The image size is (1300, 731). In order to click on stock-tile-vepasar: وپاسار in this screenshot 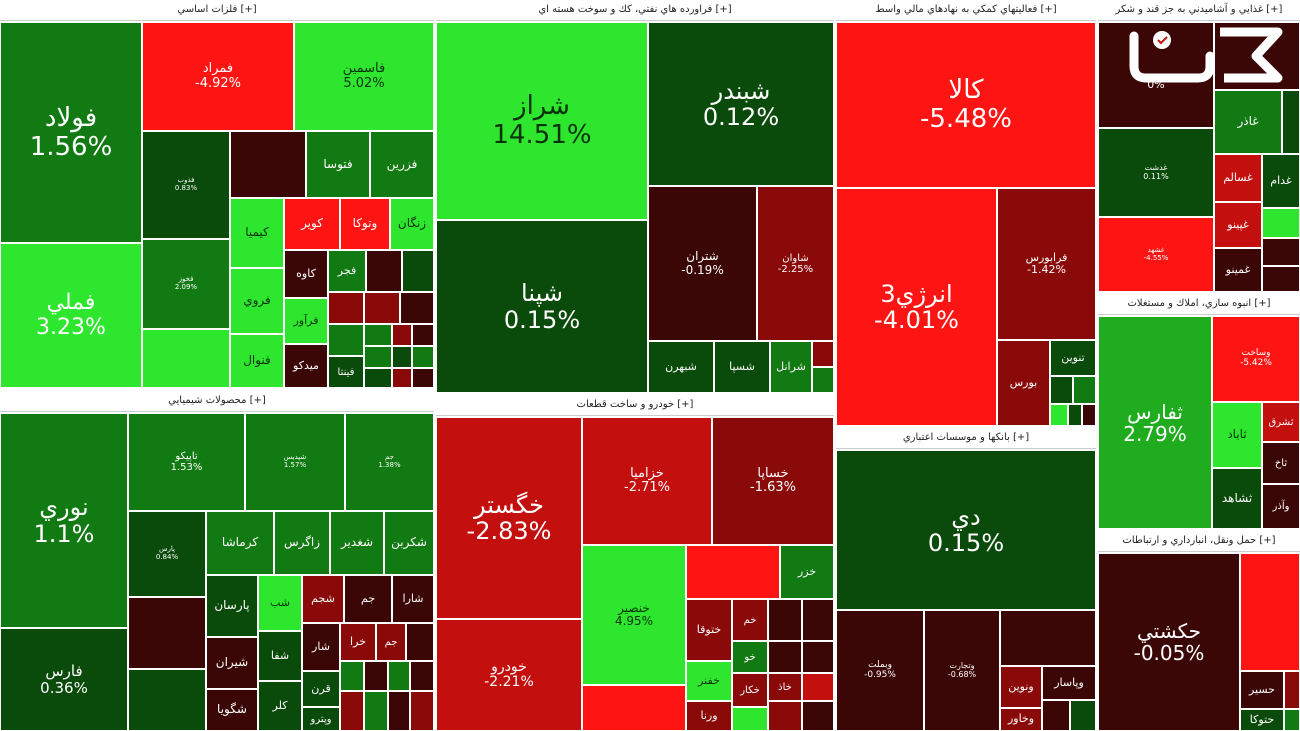, I will do `click(1069, 683)`.